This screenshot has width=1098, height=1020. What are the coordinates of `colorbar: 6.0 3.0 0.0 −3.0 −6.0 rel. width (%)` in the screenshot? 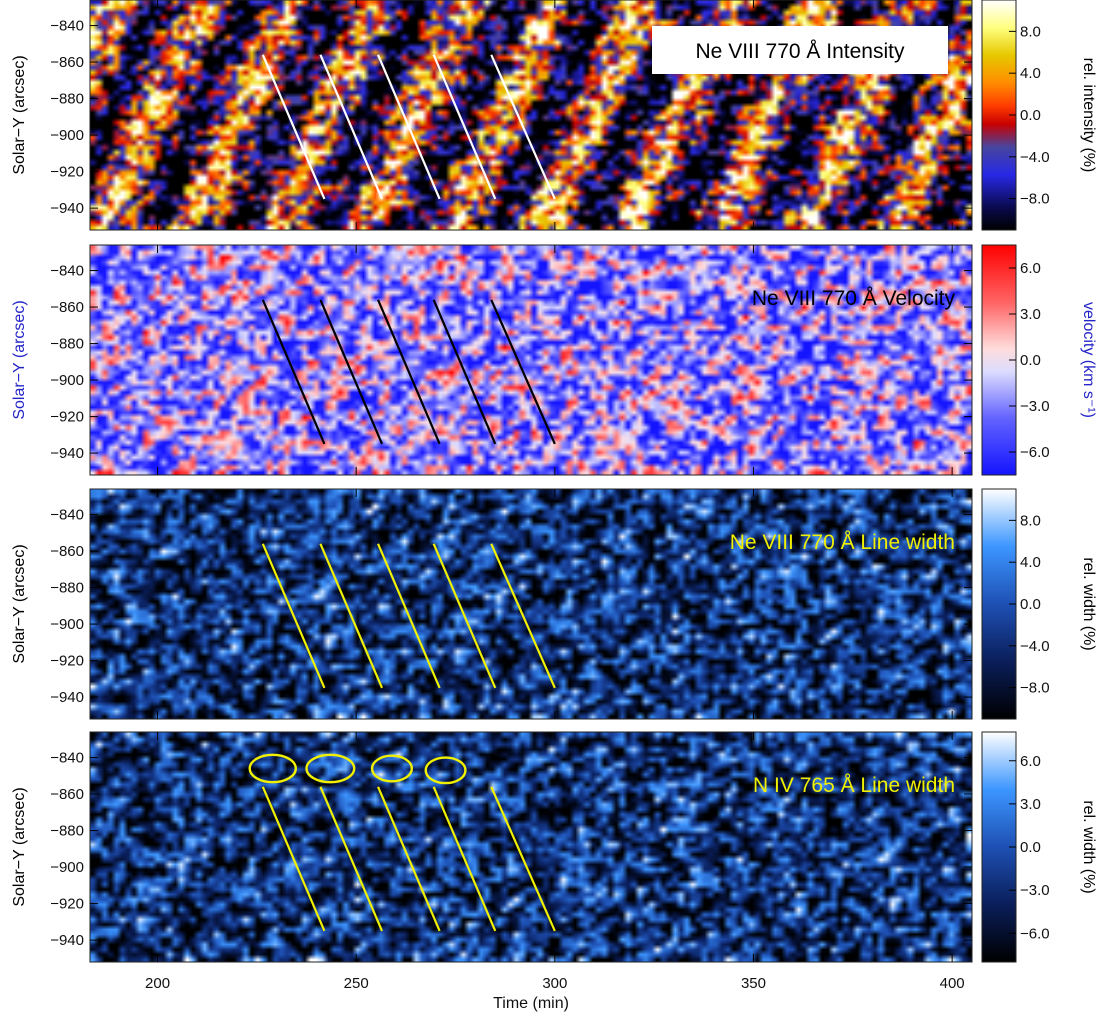 It's located at (1039, 847).